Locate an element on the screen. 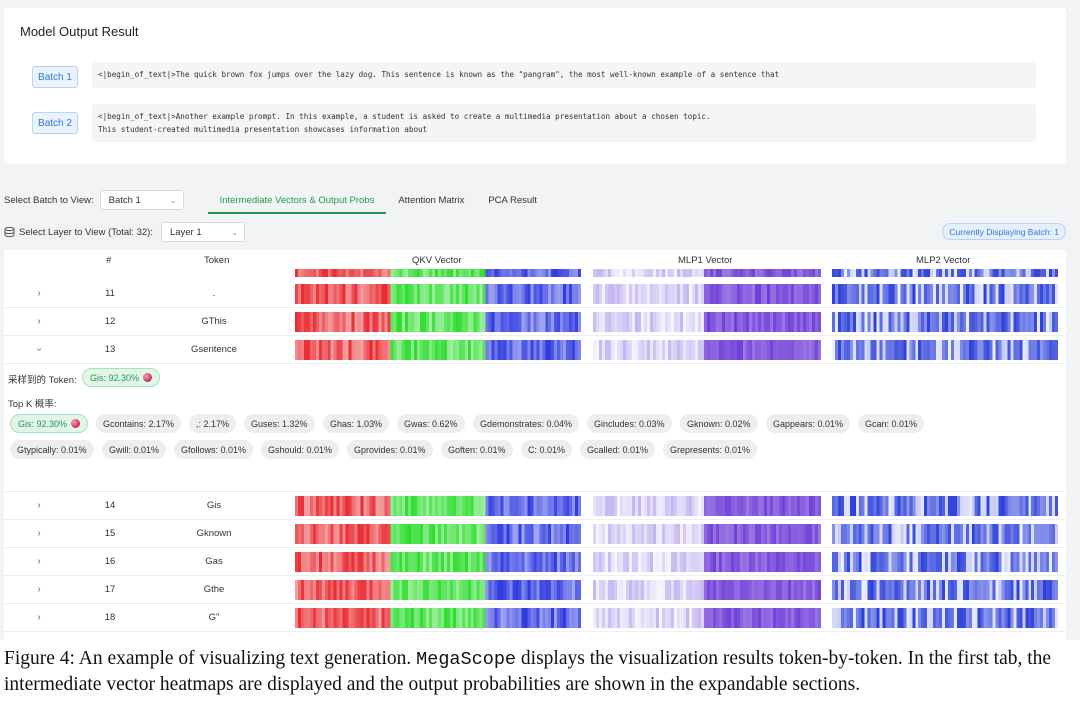  topk-chip-label: Gfollows: 0.01% is located at coordinates (214, 449).